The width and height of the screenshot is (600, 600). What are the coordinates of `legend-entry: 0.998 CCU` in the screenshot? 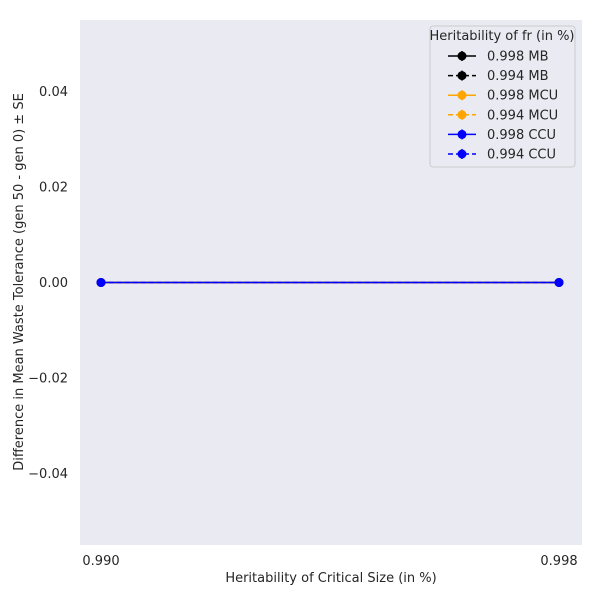 It's located at (502, 135).